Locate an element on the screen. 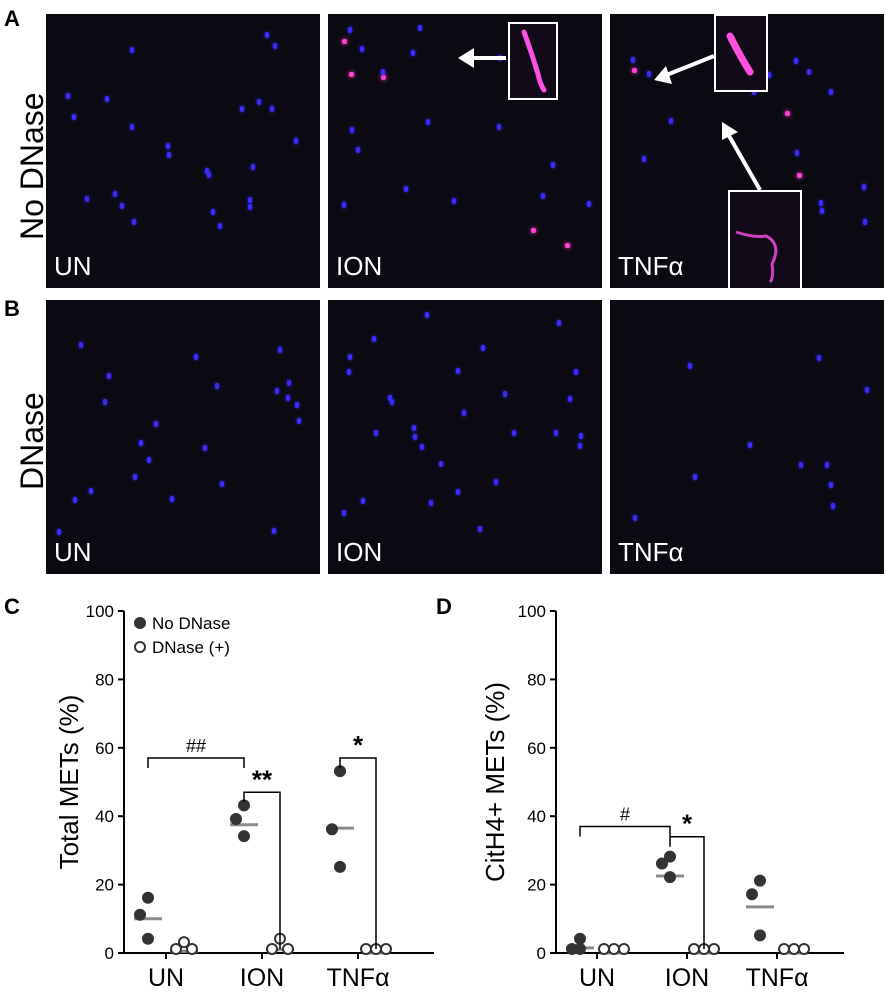 The width and height of the screenshot is (886, 995). x-tick-label: TNFα is located at coordinates (357, 978).